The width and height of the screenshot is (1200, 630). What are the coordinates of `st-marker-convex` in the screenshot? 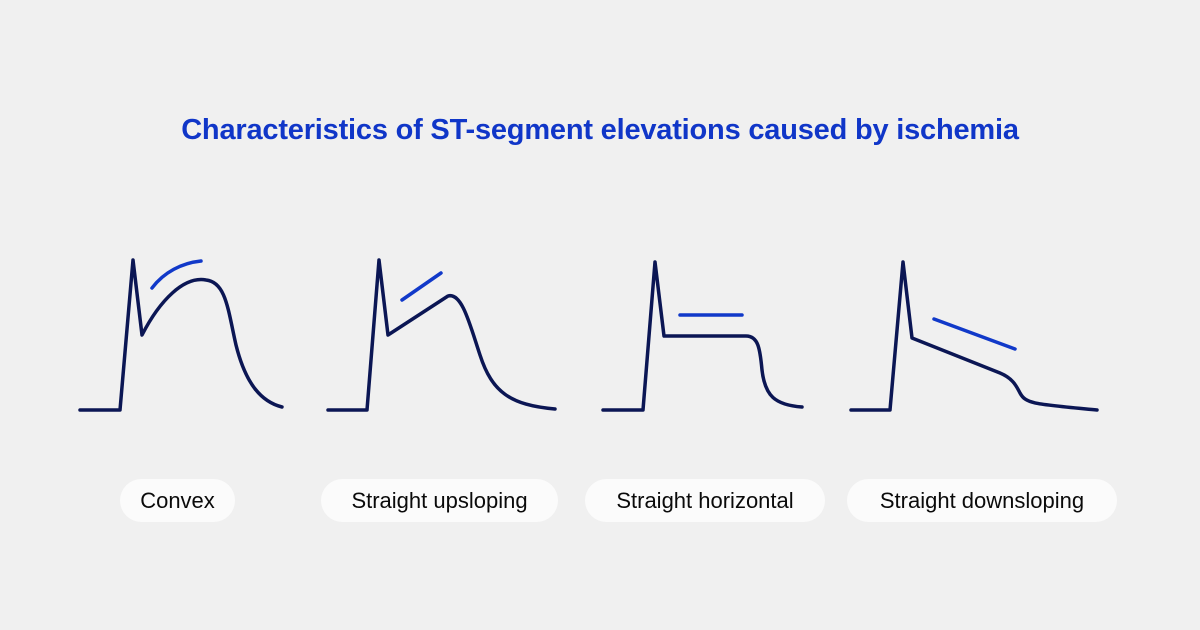 It's located at (176, 274).